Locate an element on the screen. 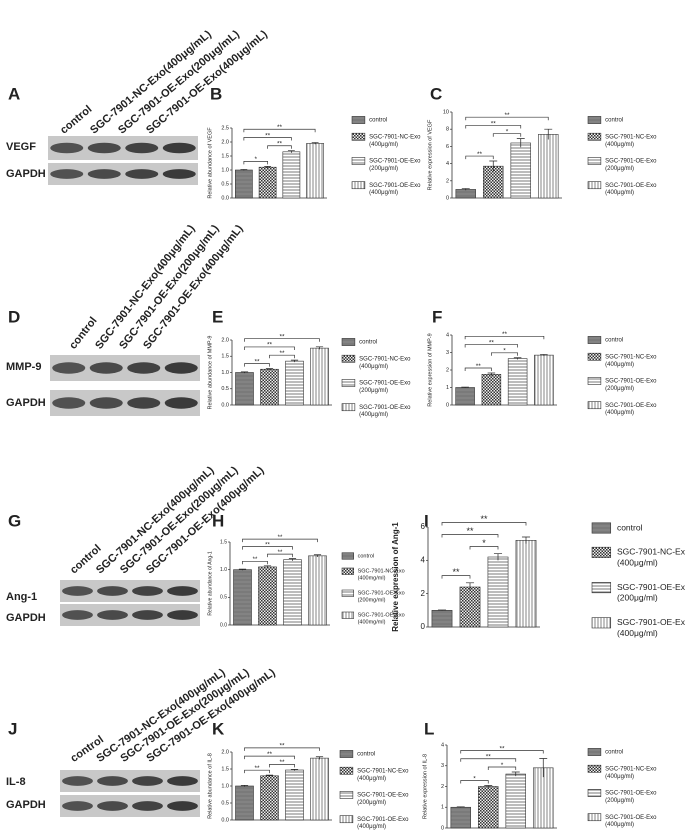 The image size is (685, 837). panel-letter: I is located at coordinates (426, 520).